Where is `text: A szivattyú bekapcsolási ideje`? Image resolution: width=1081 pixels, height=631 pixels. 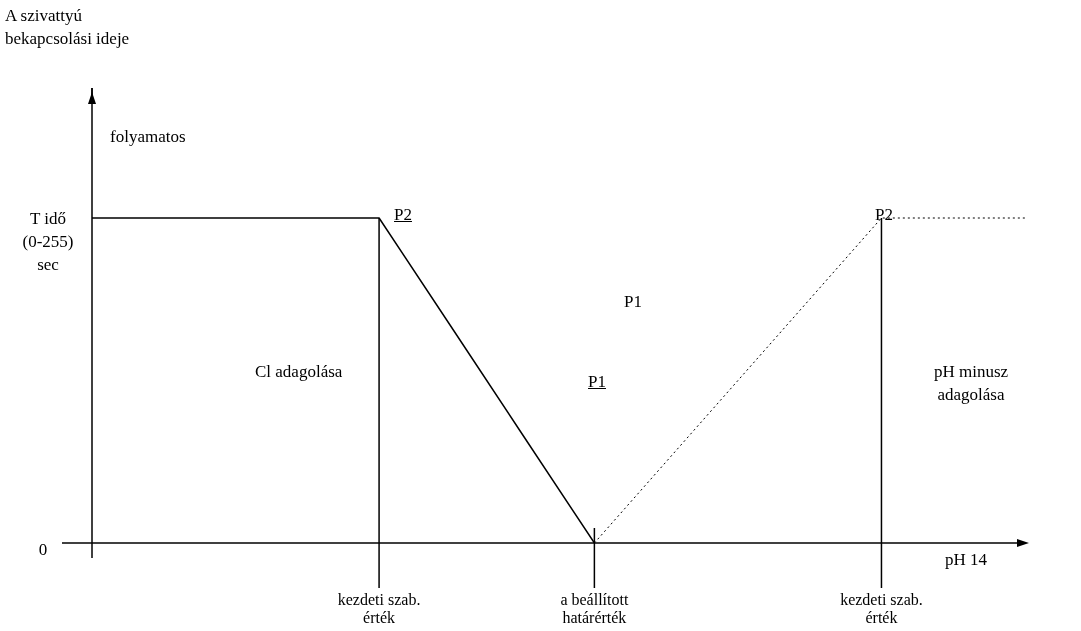 text: A szivattyú bekapcsolási ideje is located at coordinates (68, 27).